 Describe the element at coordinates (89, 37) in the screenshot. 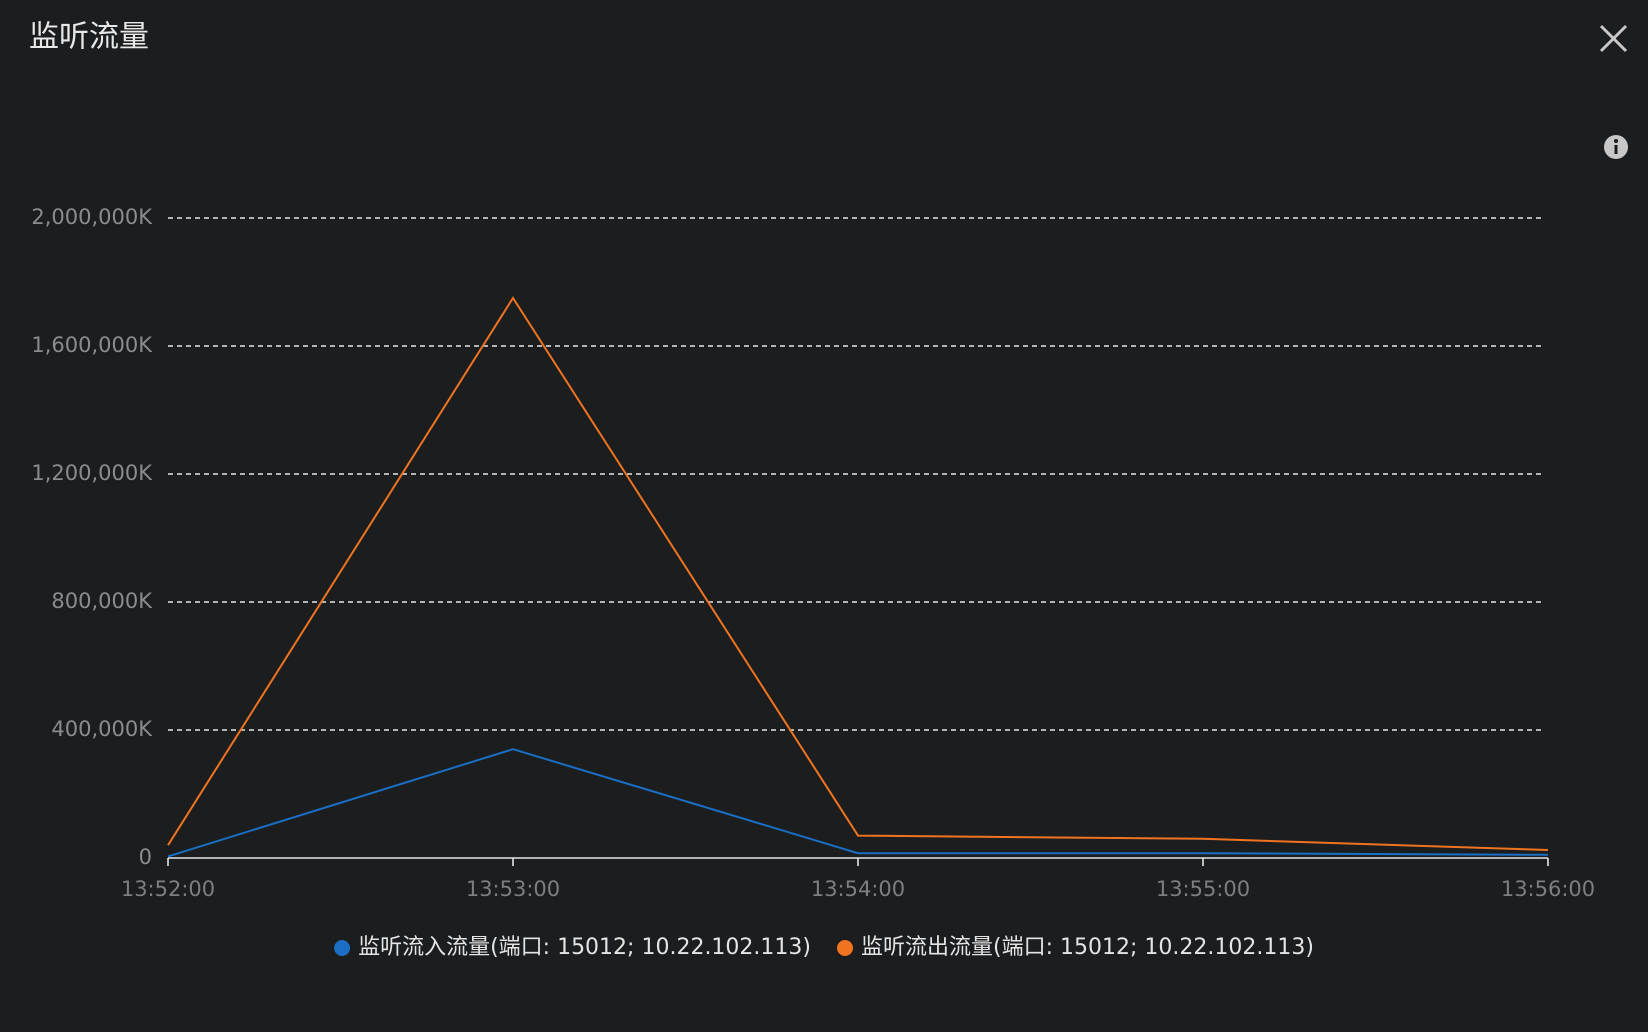

I see `chart-title: 监听流量` at that location.